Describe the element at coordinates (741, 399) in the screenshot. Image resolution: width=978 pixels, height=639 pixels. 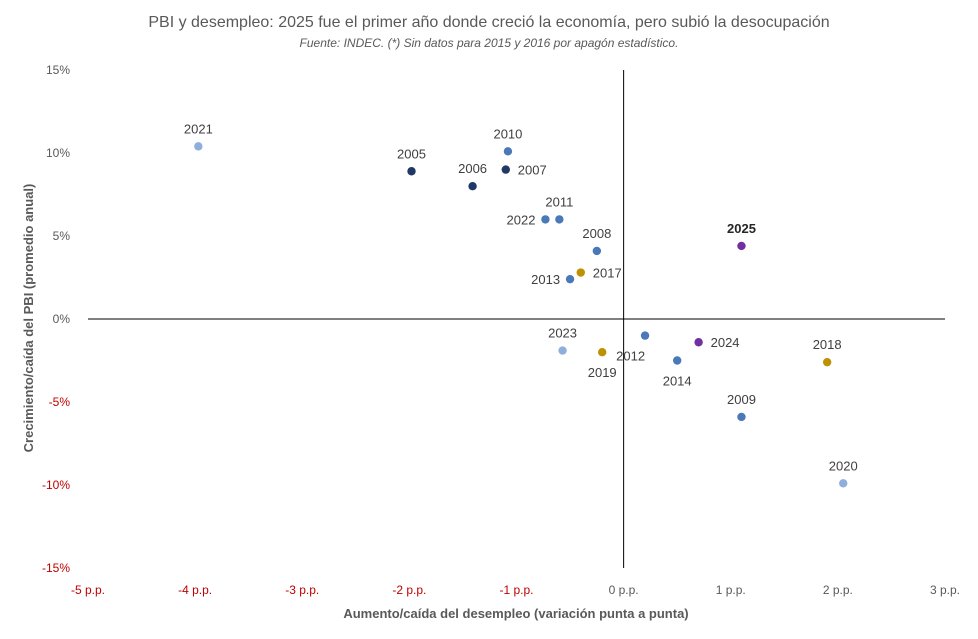
I see `point-label-2009: 2009` at that location.